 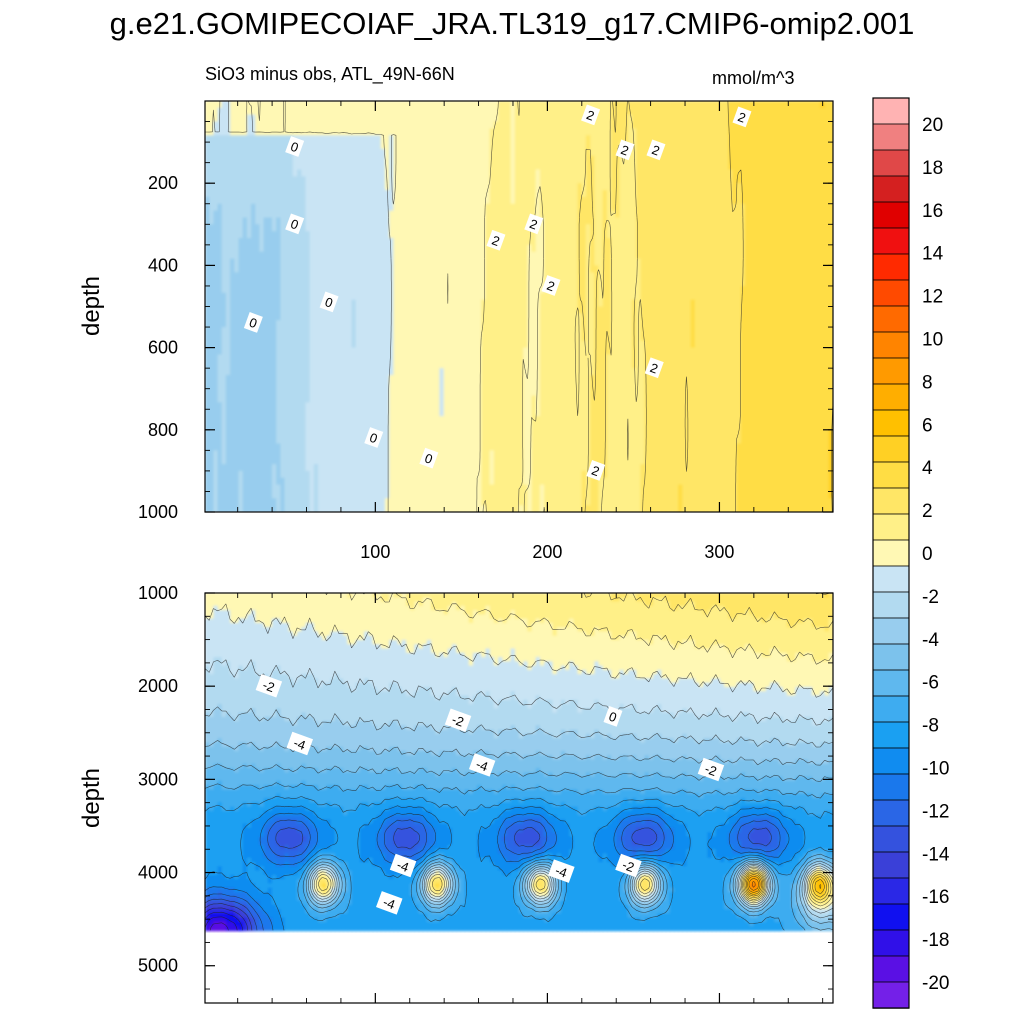 I want to click on colorbar-tick-label: 12, so click(x=932, y=297).